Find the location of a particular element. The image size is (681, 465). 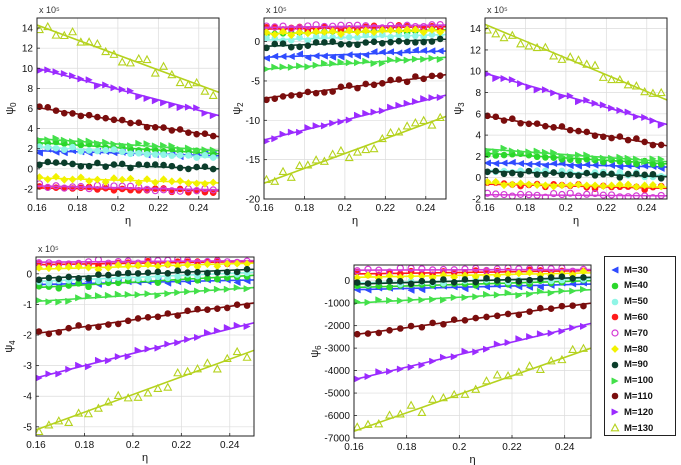

legend-entry-m-70: M=70 is located at coordinates (628, 333).